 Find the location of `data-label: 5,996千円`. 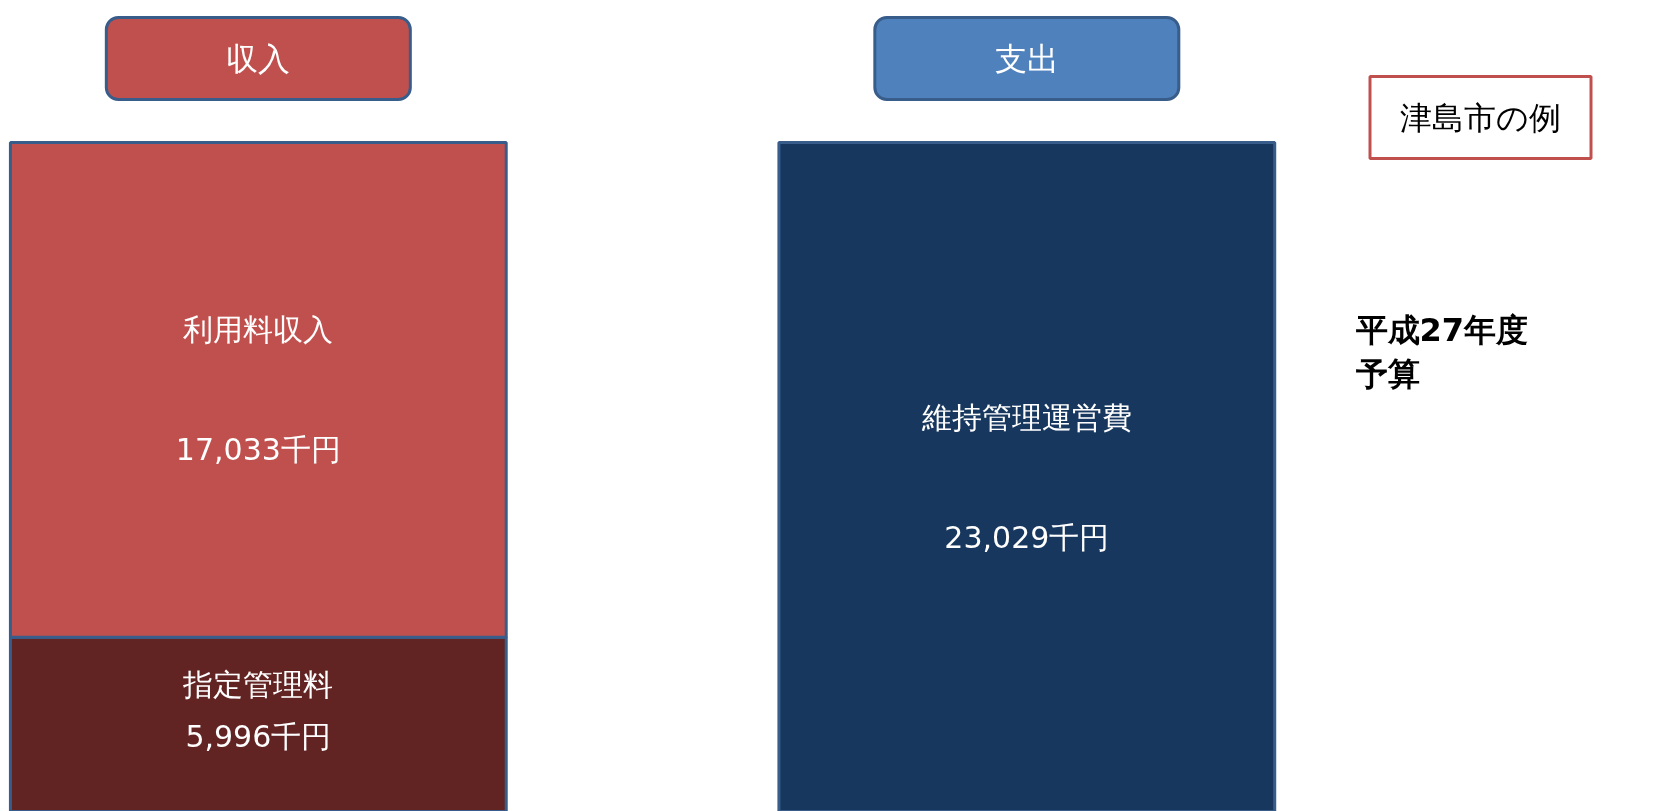

data-label: 5,996千円 is located at coordinates (258, 736).